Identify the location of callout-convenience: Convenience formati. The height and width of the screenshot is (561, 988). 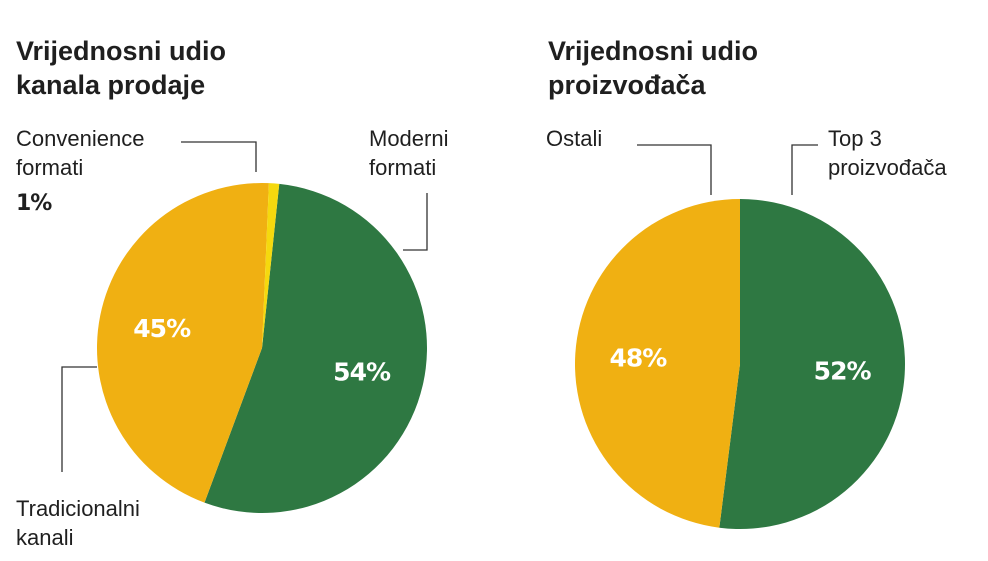
(80, 153).